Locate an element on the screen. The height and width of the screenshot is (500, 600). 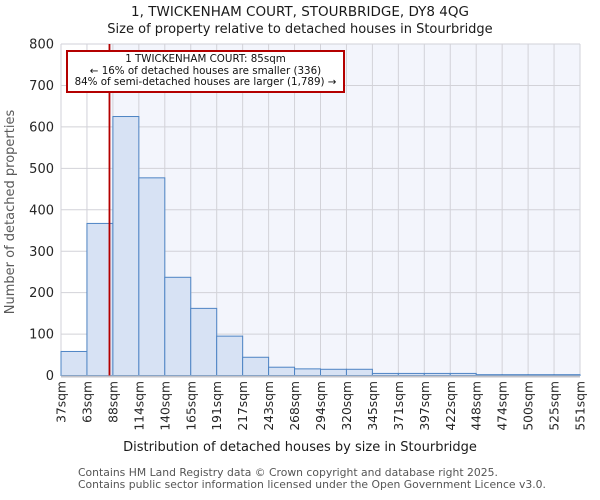
x-tick-label: 320sqm is located at coordinates (347, 406).